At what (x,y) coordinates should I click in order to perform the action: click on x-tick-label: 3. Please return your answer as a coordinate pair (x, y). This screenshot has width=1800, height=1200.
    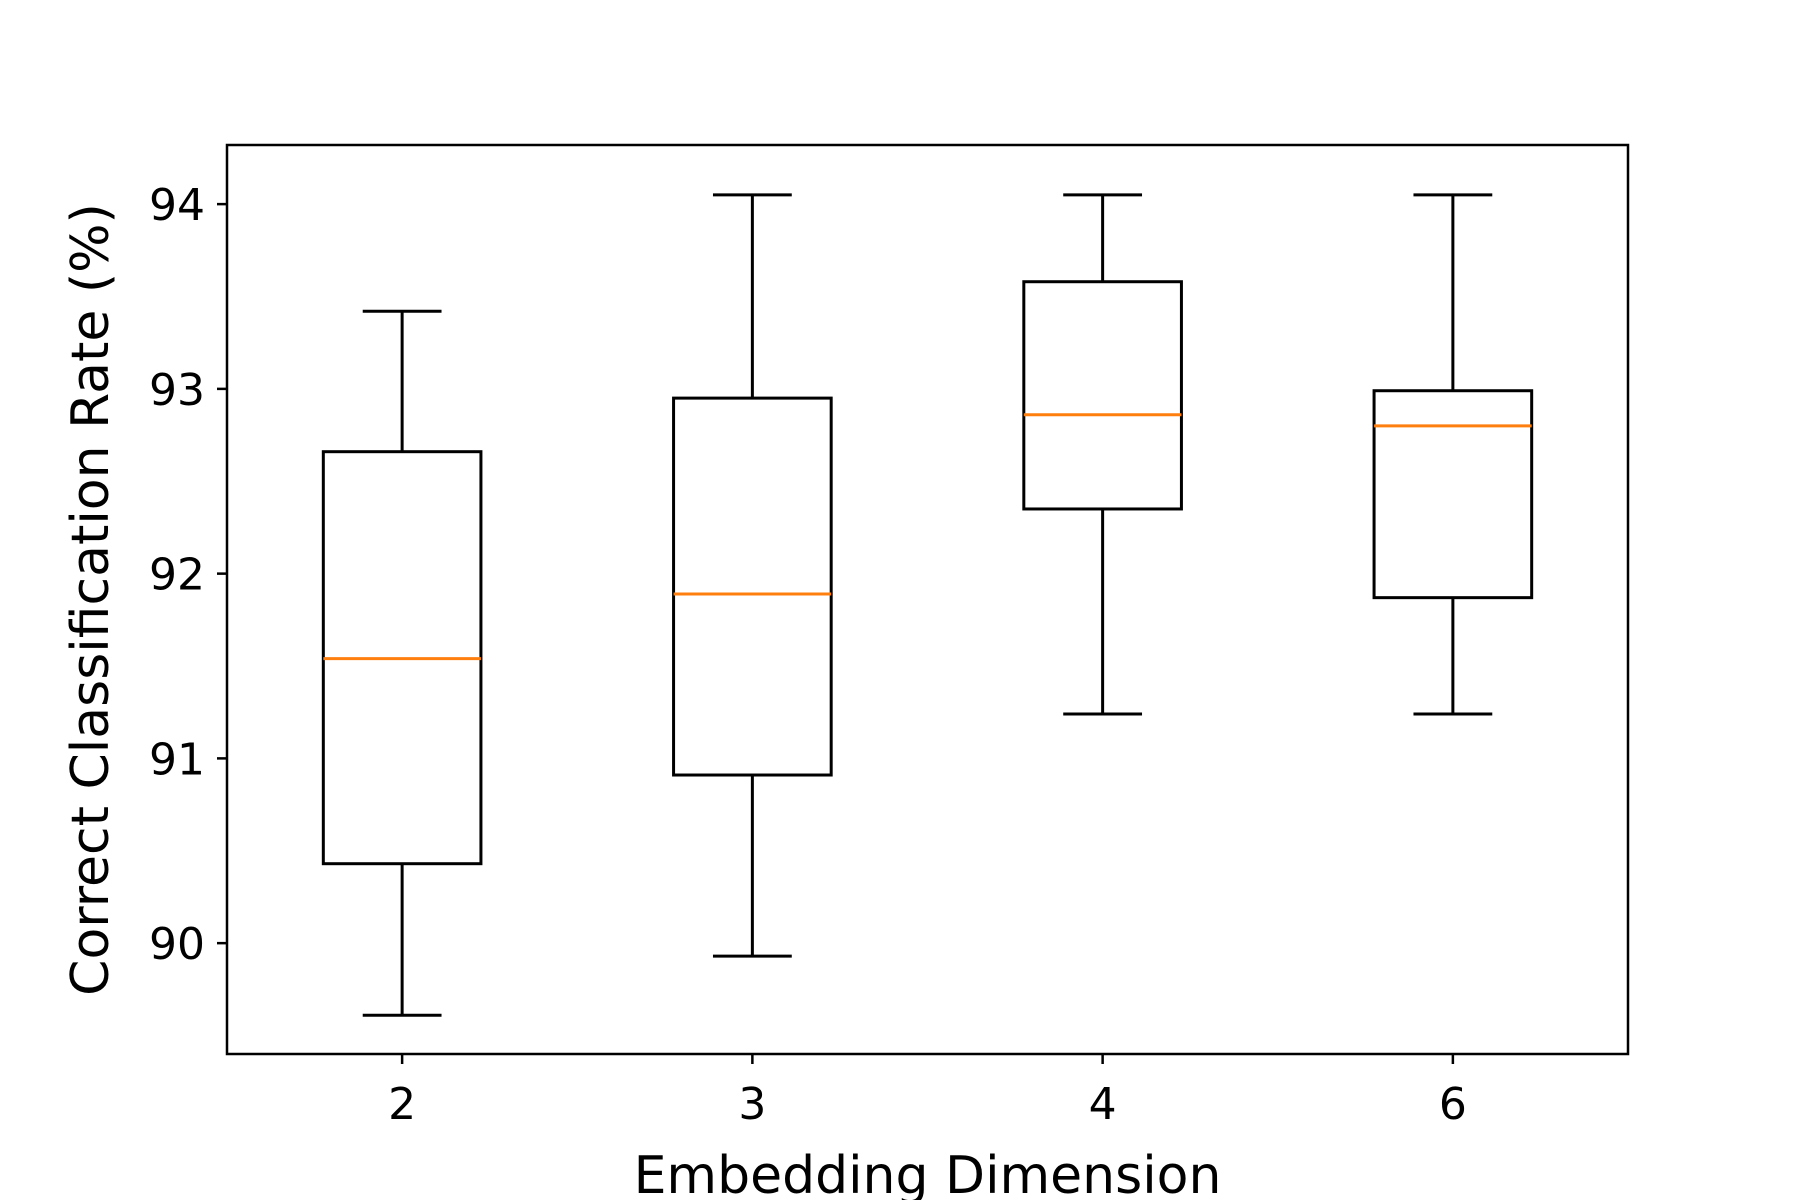
    Looking at the image, I should click on (752, 1104).